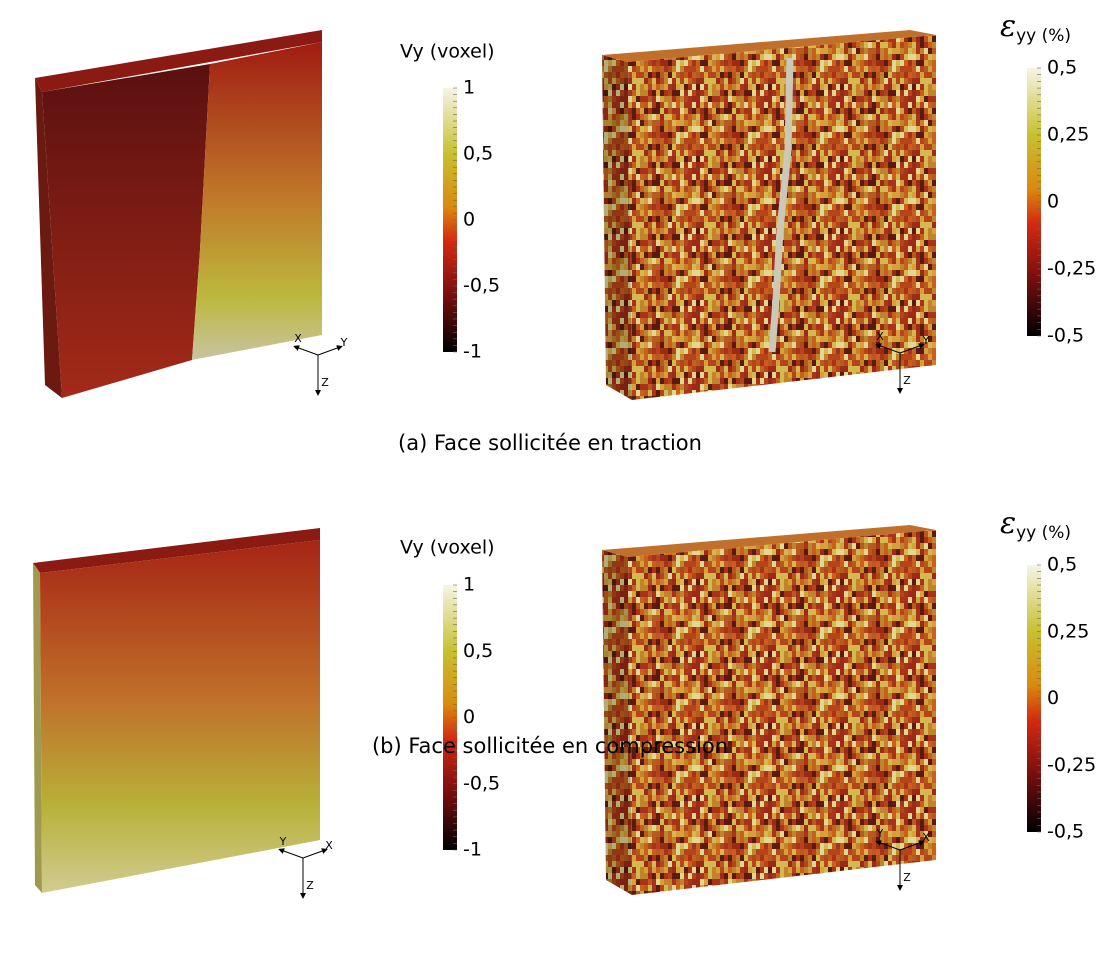 This screenshot has width=1109, height=957. Describe the element at coordinates (257, 201) in the screenshot. I see `slab-front-right` at that location.